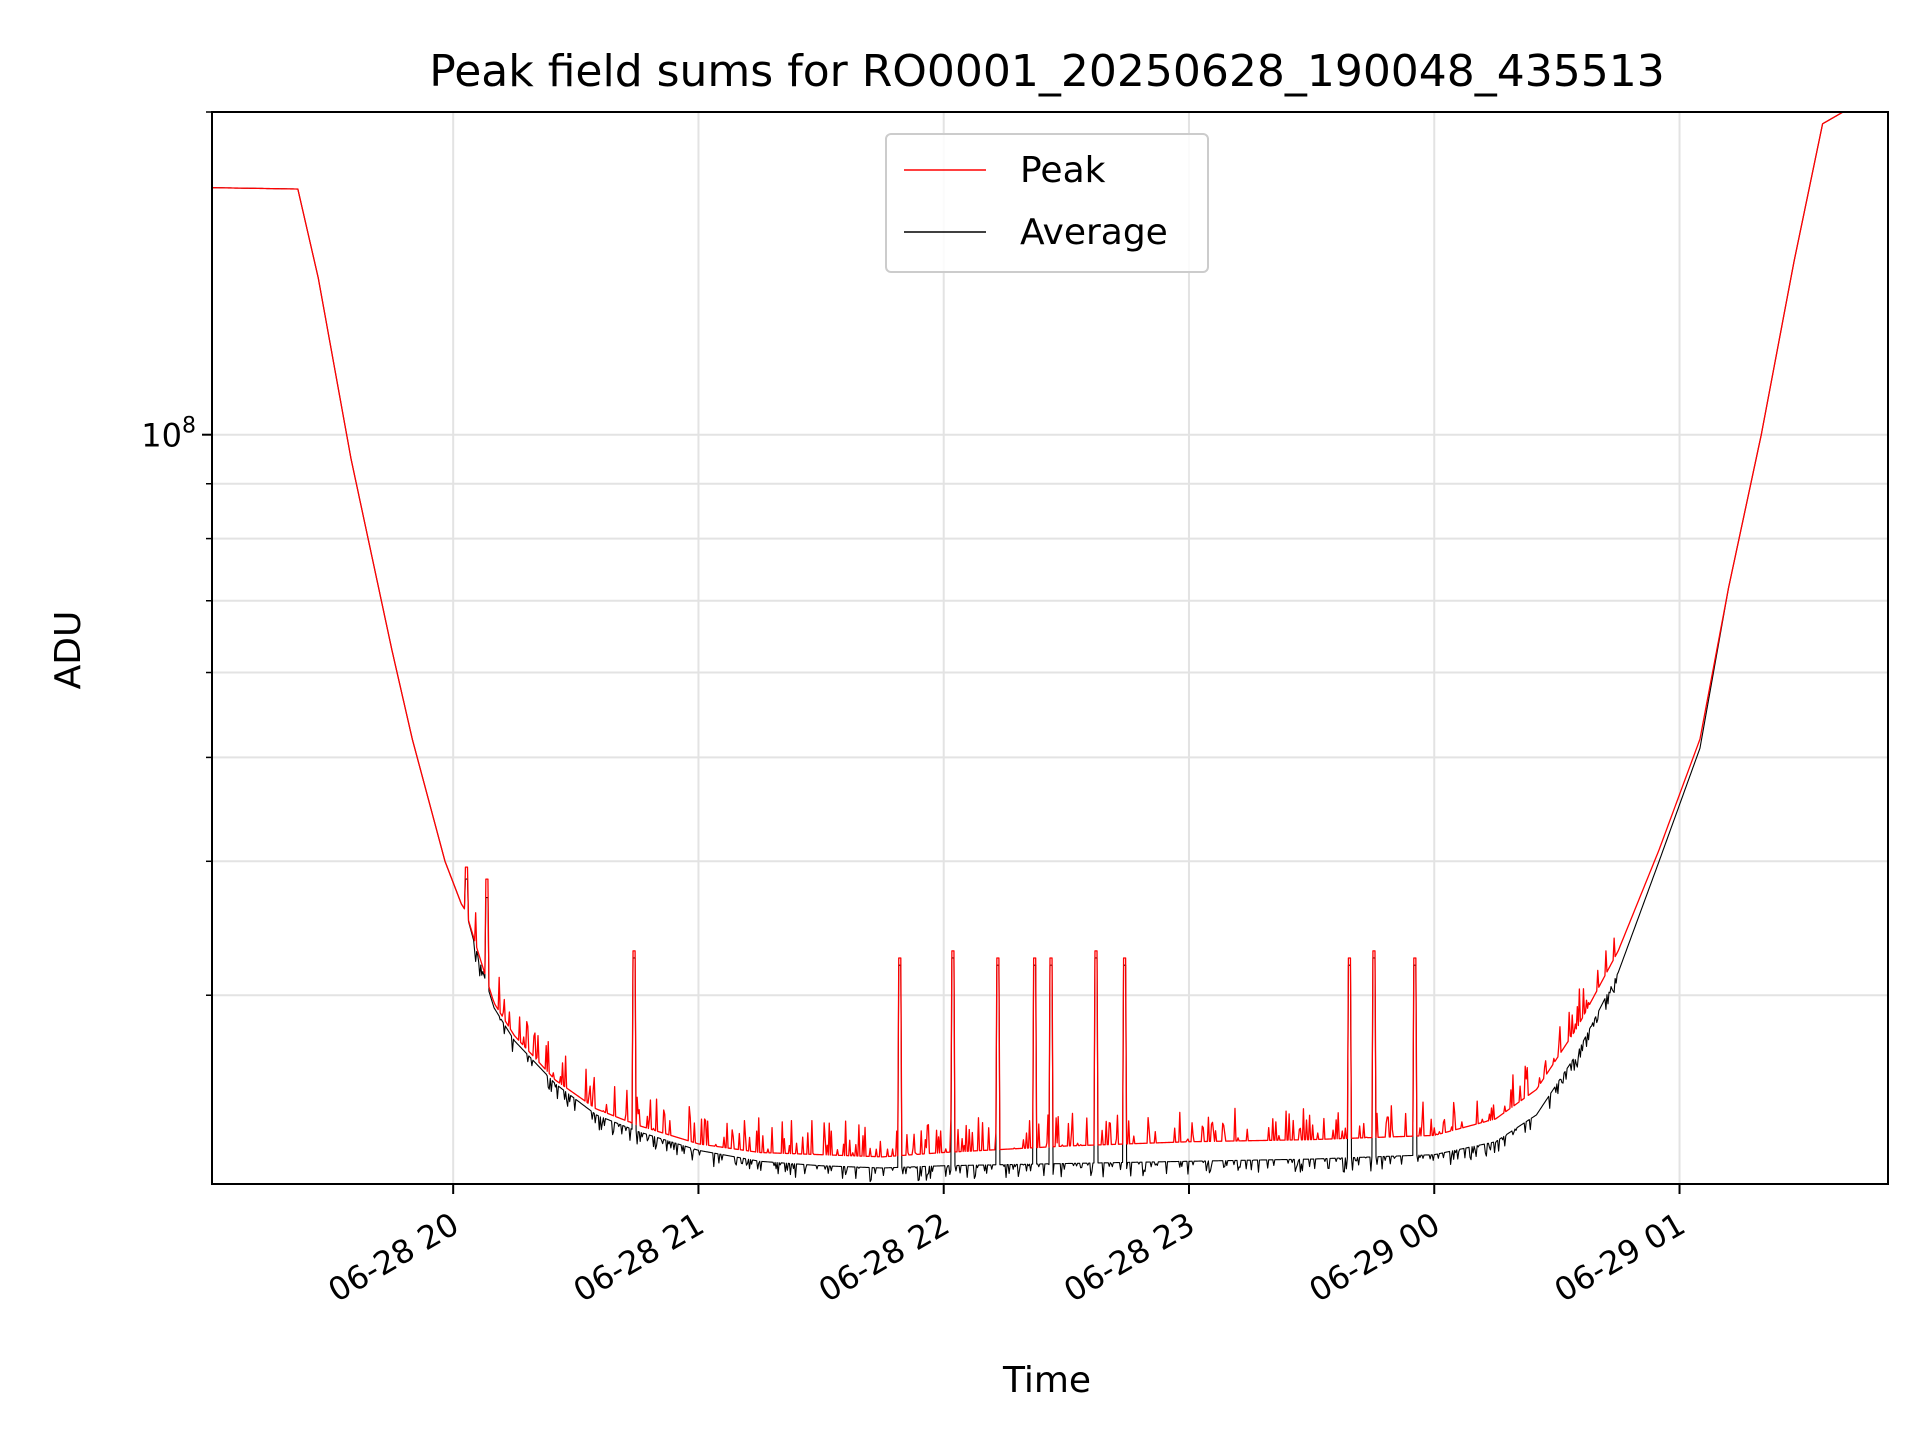 Image resolution: width=1920 pixels, height=1444 pixels. I want to click on legend: Peak Average, so click(1047, 203).